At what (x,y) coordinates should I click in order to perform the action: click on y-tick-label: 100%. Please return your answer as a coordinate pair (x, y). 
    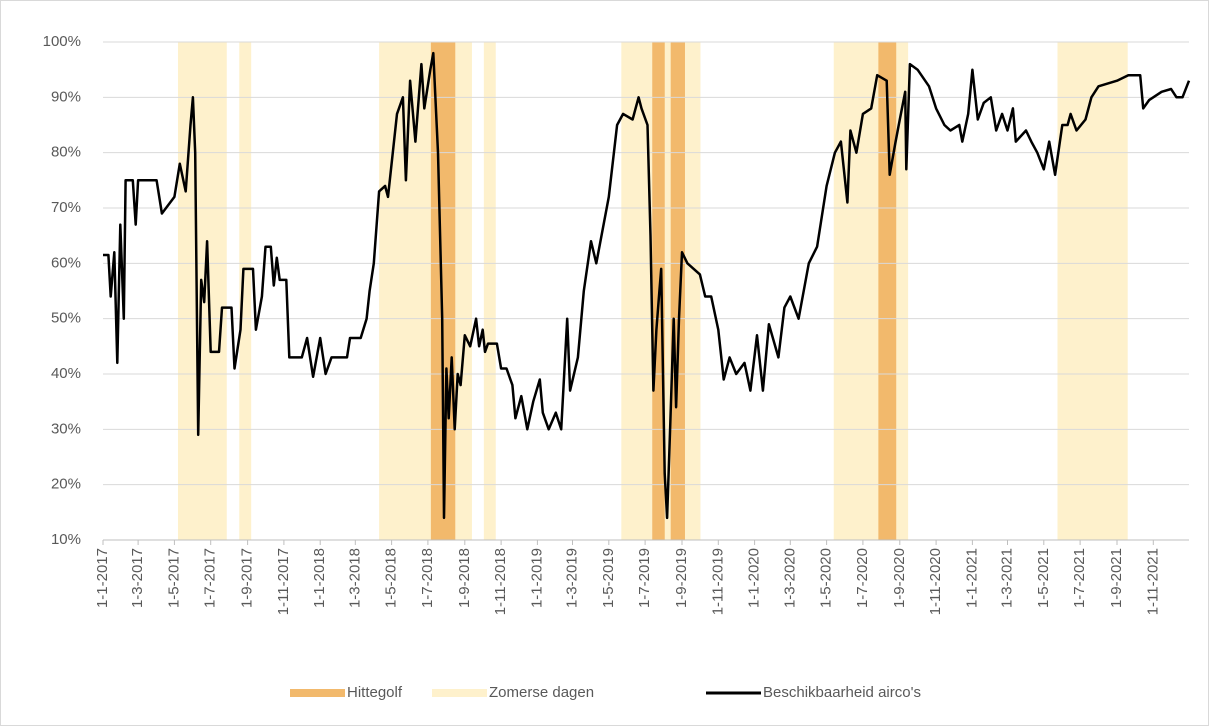
    Looking at the image, I should click on (62, 41).